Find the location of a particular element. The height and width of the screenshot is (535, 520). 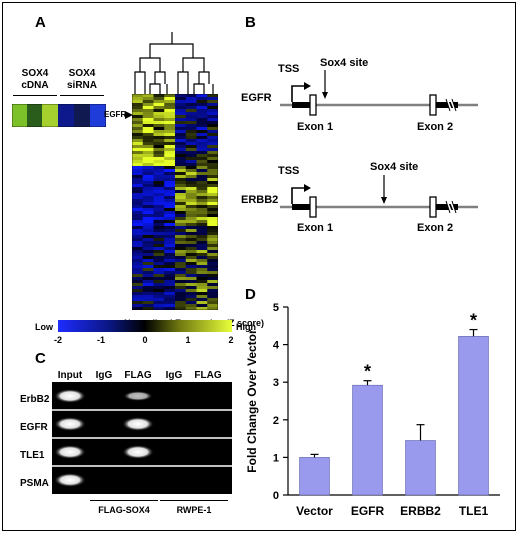

y-axis-label: Fold Change Over Vector is located at coordinates (252, 401).